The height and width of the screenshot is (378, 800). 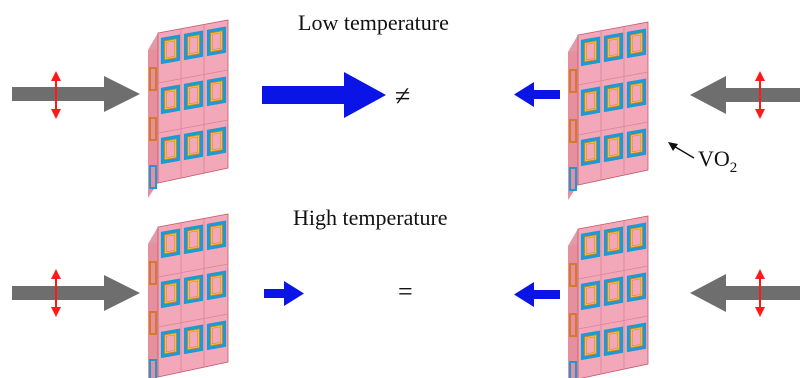 I want to click on not-equal-symbol: ≠, so click(x=402, y=96).